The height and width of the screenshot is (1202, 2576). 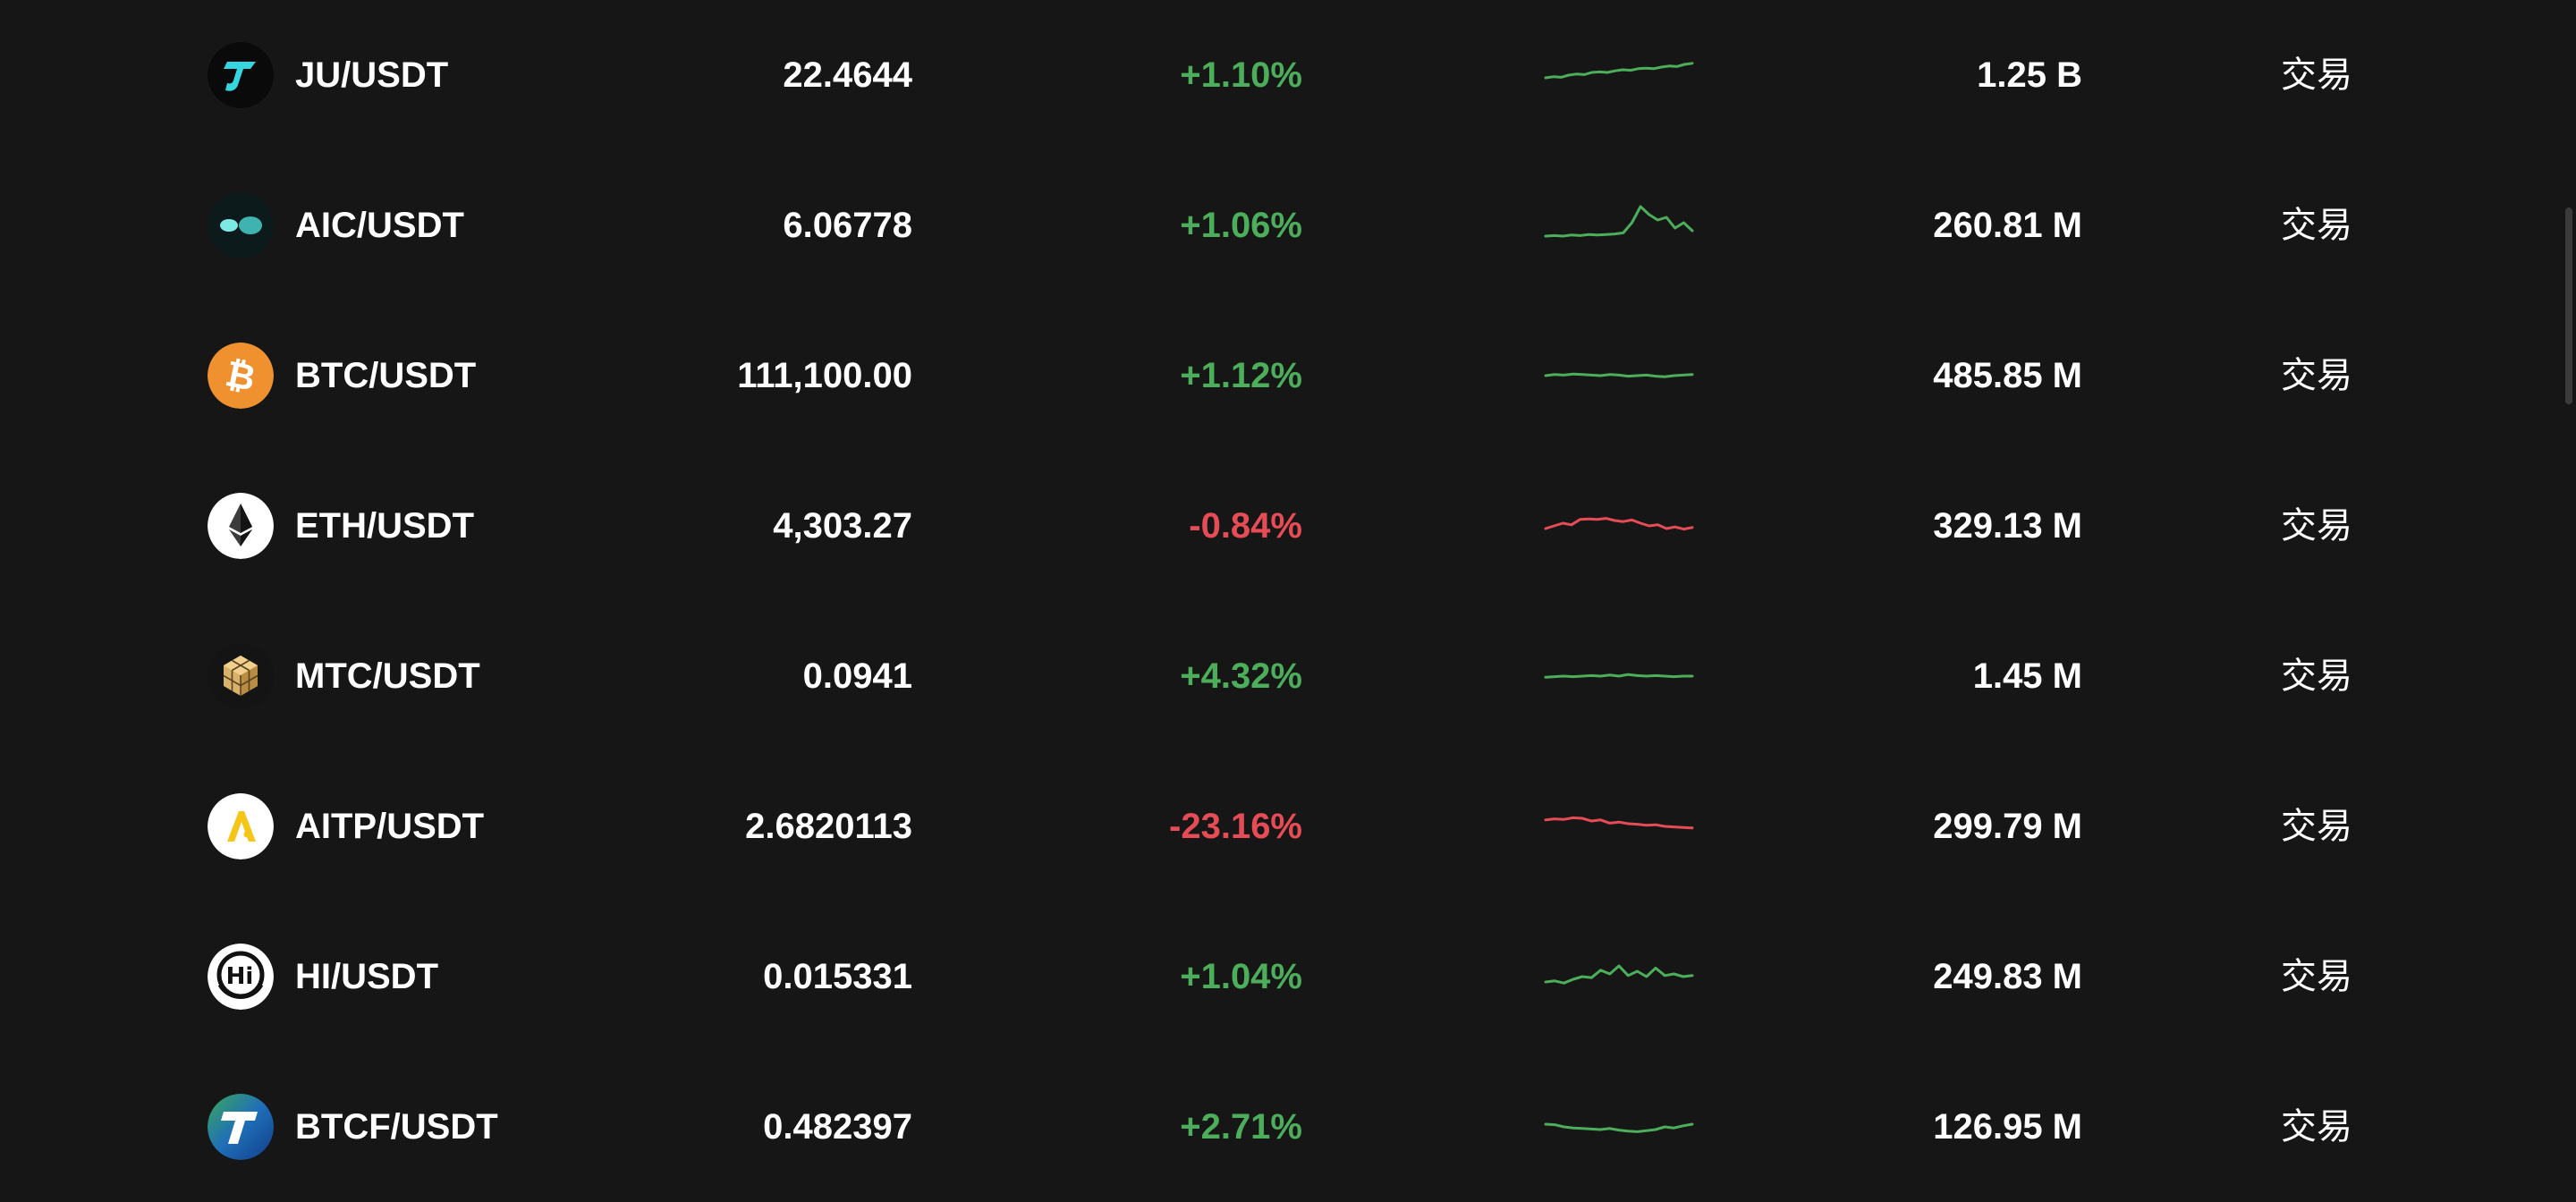 What do you see at coordinates (2029, 75) in the screenshot?
I see `trading-volume: 1.25 B` at bounding box center [2029, 75].